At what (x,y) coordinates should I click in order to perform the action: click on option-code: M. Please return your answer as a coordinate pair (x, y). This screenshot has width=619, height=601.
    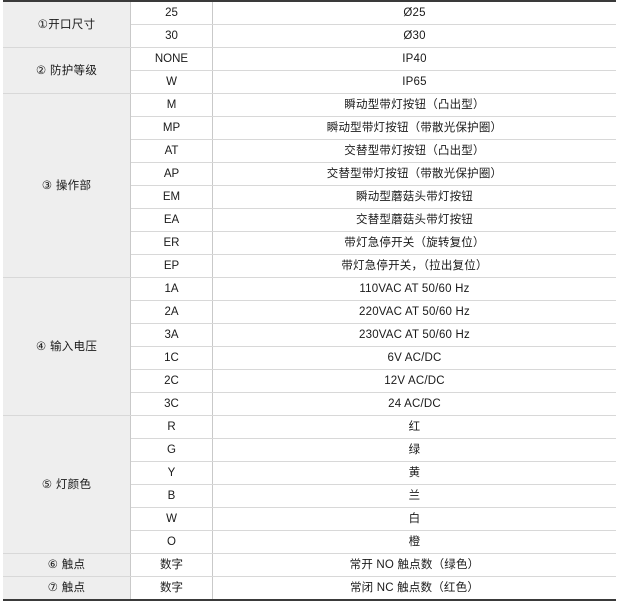
    Looking at the image, I should click on (171, 105).